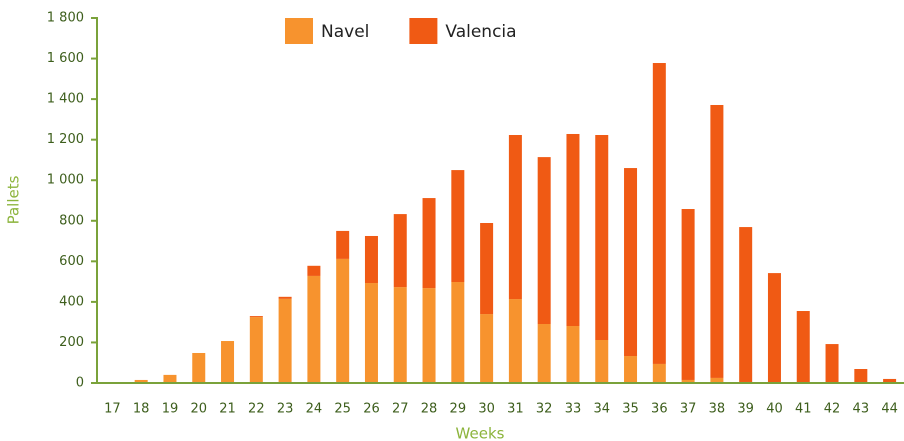 The height and width of the screenshot is (441, 904). Describe the element at coordinates (717, 409) in the screenshot. I see `x-tick-label: 38` at that location.